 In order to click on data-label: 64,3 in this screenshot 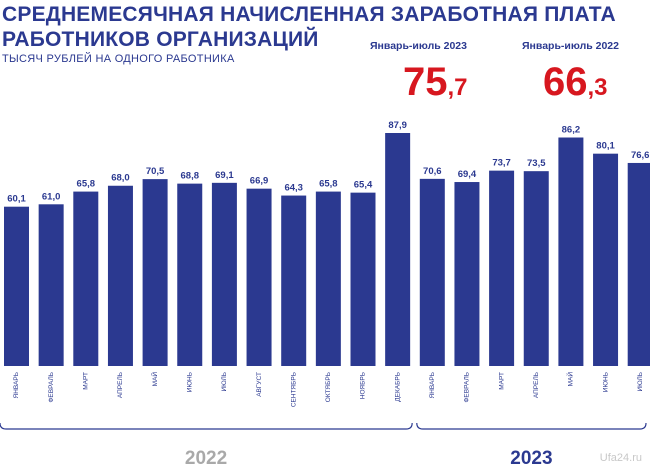, I will do `click(293, 188)`.